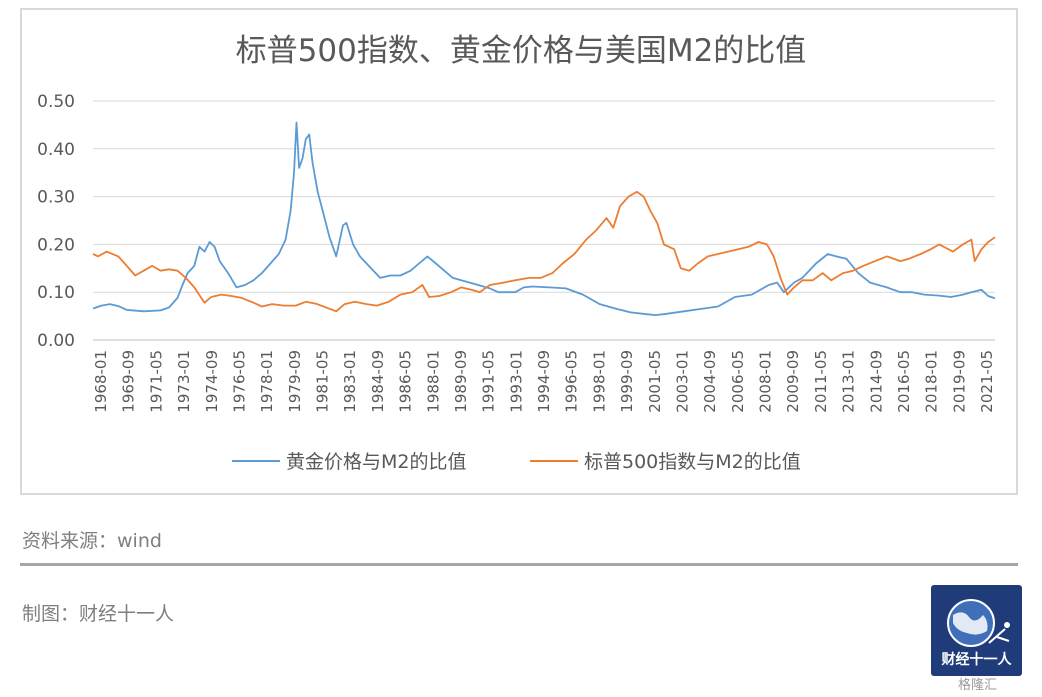 This screenshot has height=697, width=1042. Describe the element at coordinates (98, 614) in the screenshot. I see `chart-credit: 制图：财经十一人` at that location.